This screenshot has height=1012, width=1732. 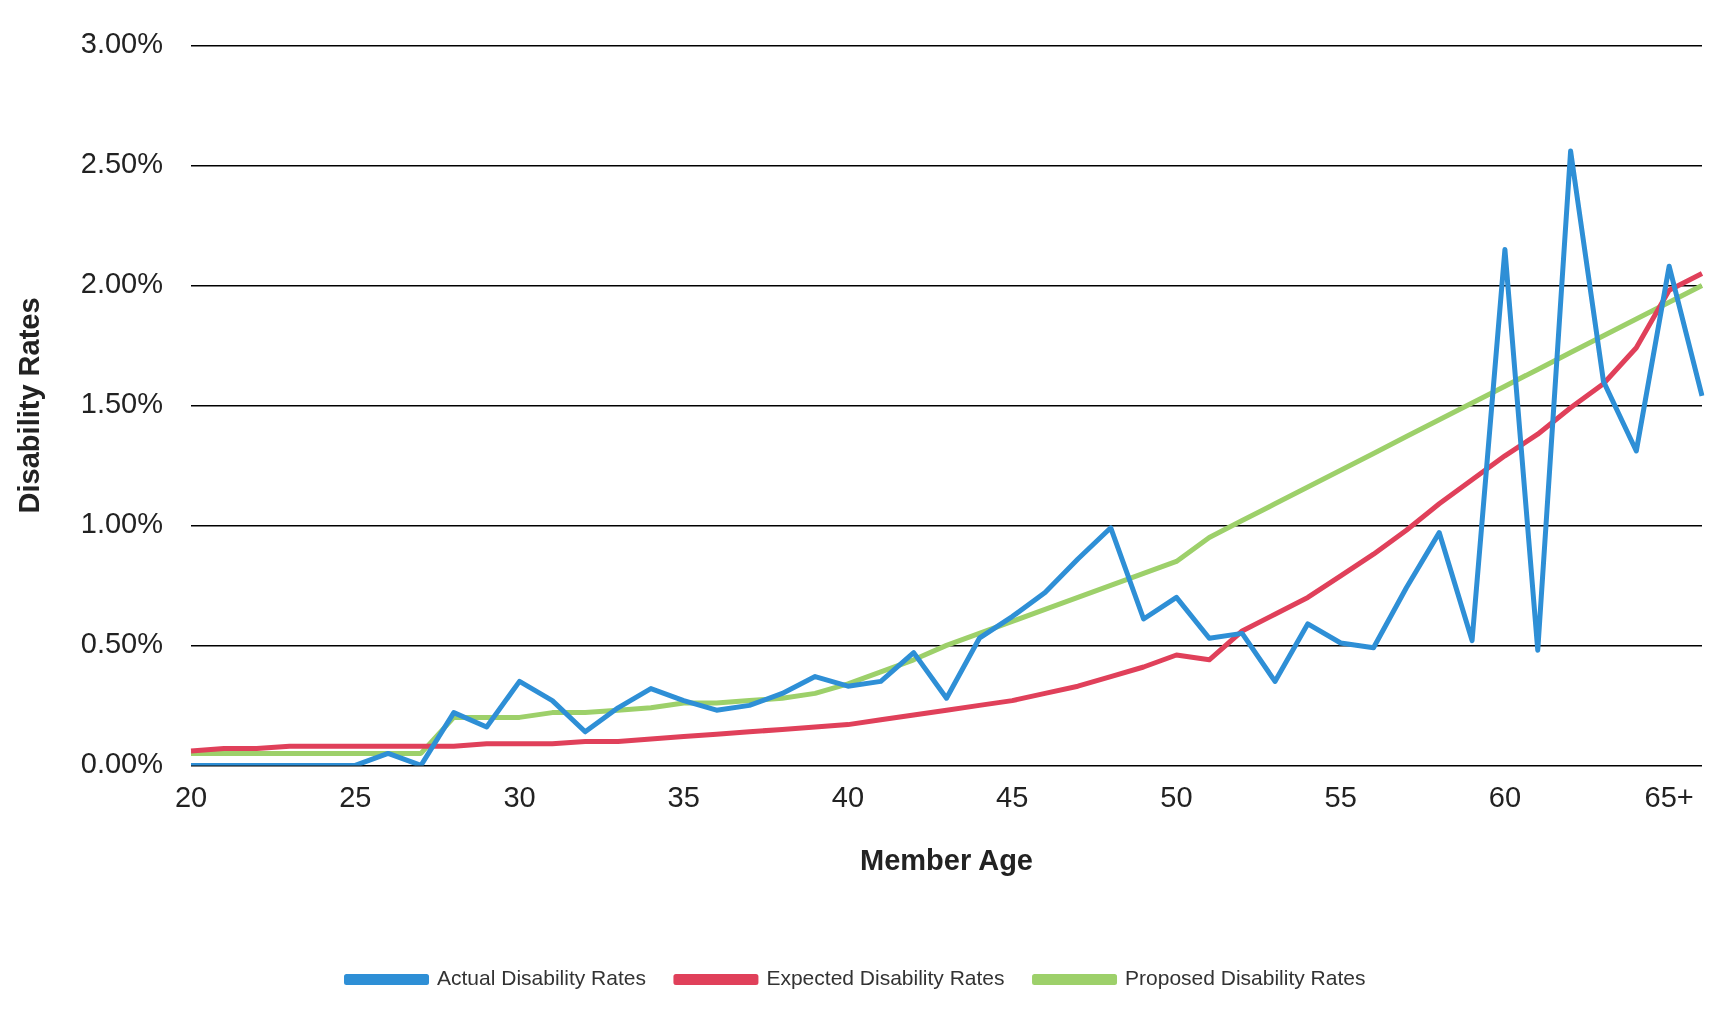 I want to click on x-tick-label: 30, so click(x=519, y=796).